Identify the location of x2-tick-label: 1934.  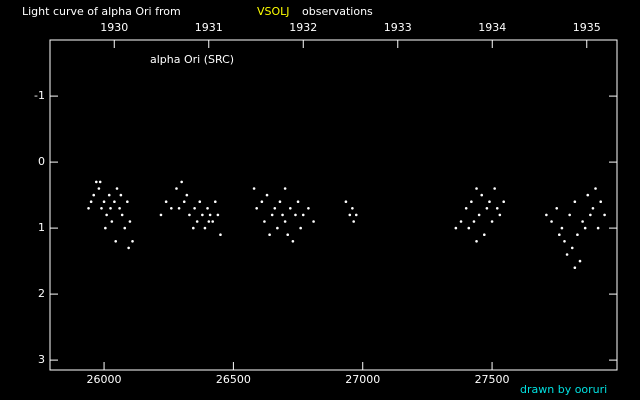
(492, 27).